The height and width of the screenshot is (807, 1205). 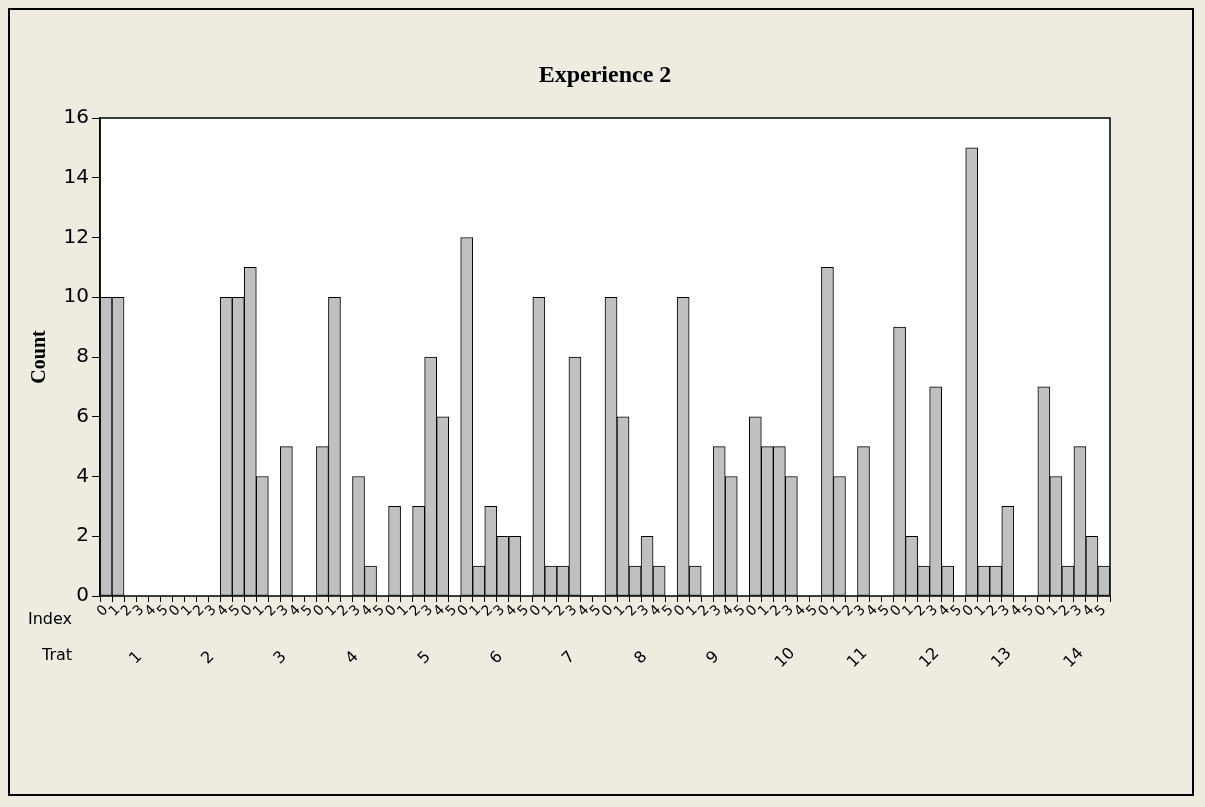 What do you see at coordinates (76, 116) in the screenshot?
I see `y-tick-label: 16` at bounding box center [76, 116].